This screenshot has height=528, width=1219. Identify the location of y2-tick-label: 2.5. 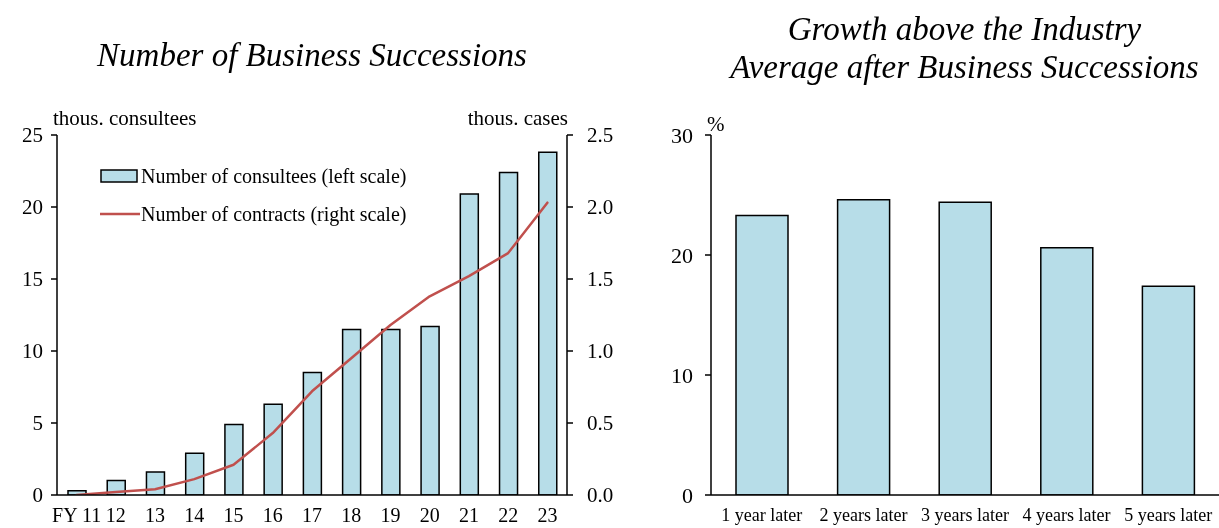
(600, 135).